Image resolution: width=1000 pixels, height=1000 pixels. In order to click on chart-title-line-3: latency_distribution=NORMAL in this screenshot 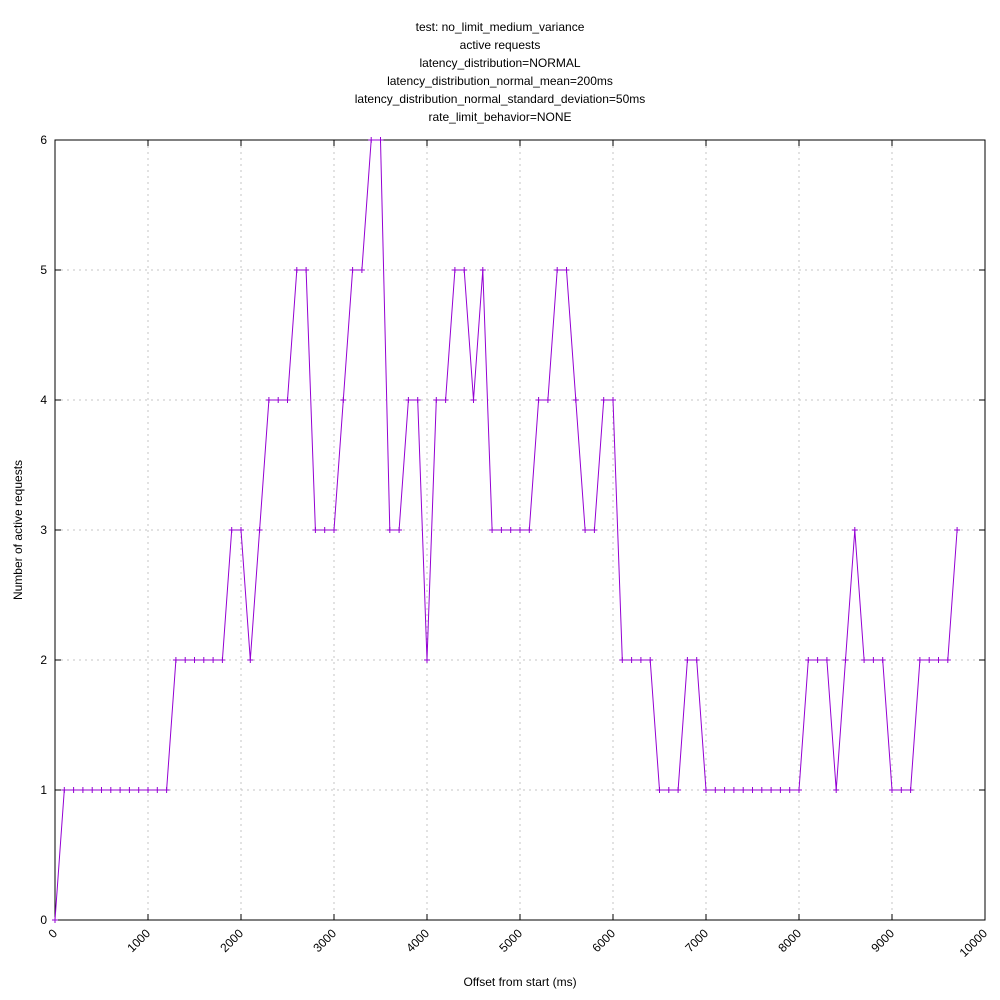, I will do `click(500, 63)`.